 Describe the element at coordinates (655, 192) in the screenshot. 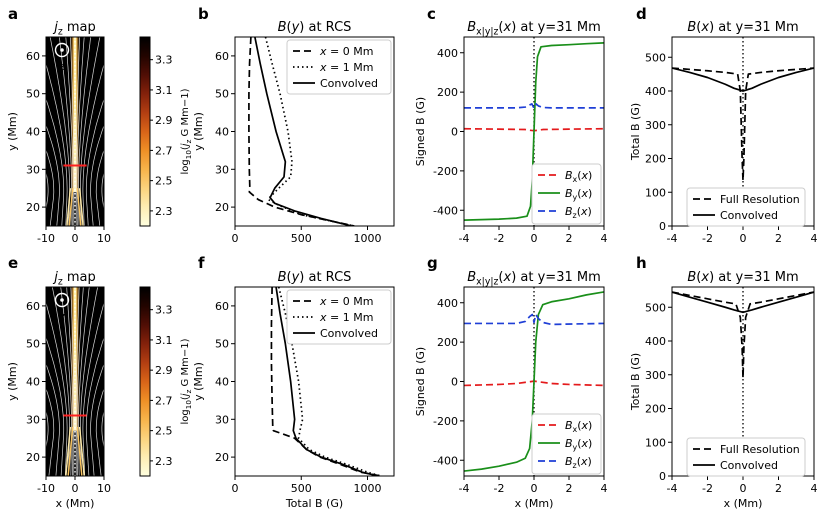

I see `y-tick-label: 100` at that location.